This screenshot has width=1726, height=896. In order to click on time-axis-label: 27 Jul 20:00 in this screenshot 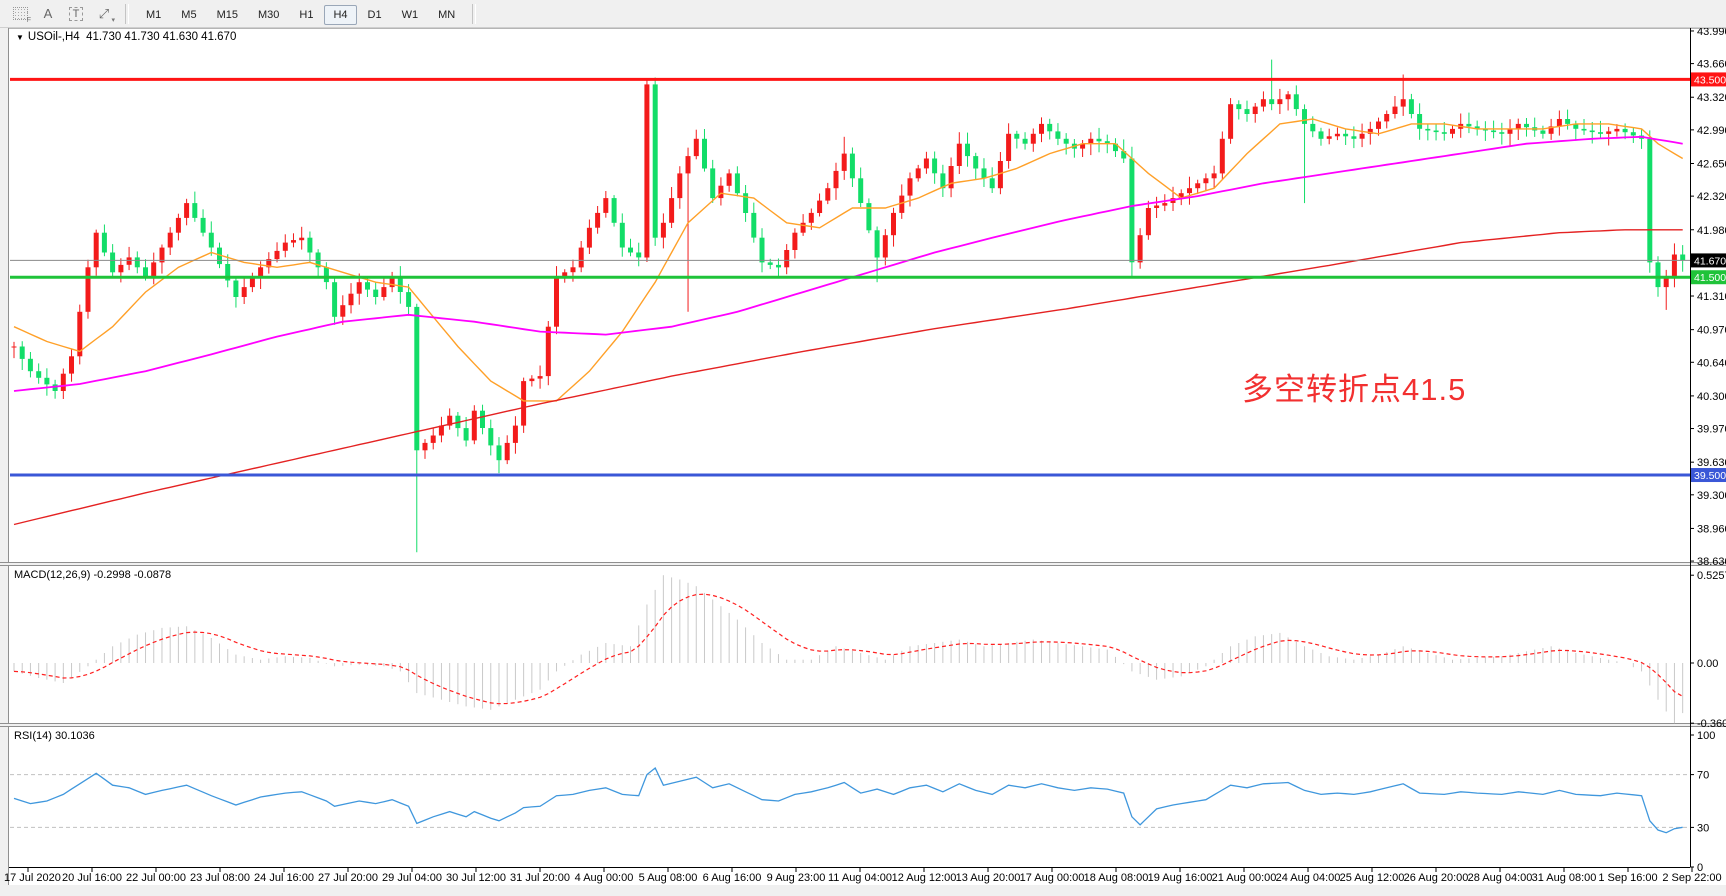, I will do `click(348, 878)`.